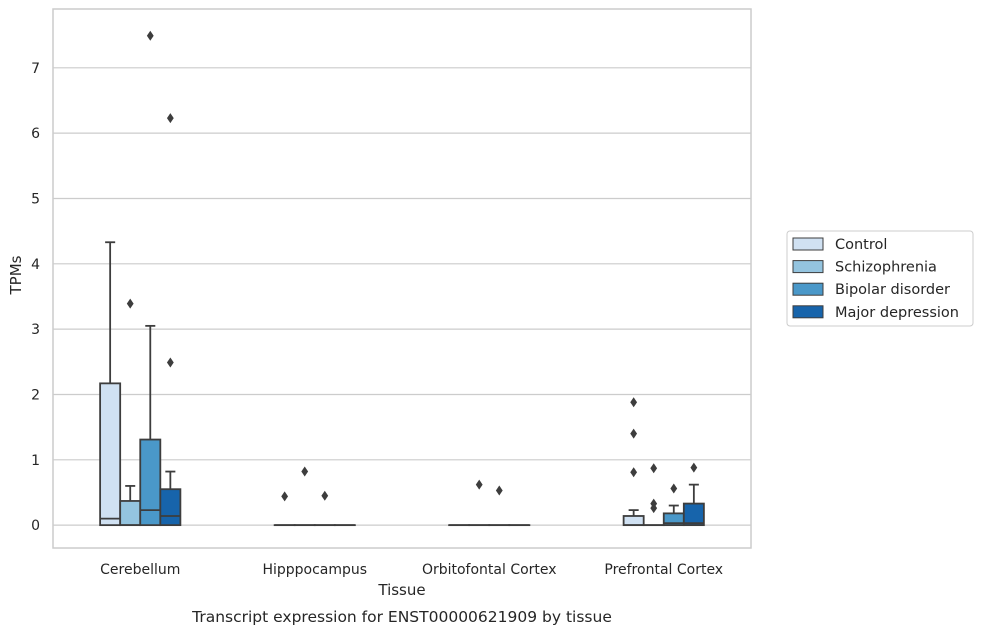 The width and height of the screenshot is (983, 634). What do you see at coordinates (35, 526) in the screenshot?
I see `y-tick-label: 0` at bounding box center [35, 526].